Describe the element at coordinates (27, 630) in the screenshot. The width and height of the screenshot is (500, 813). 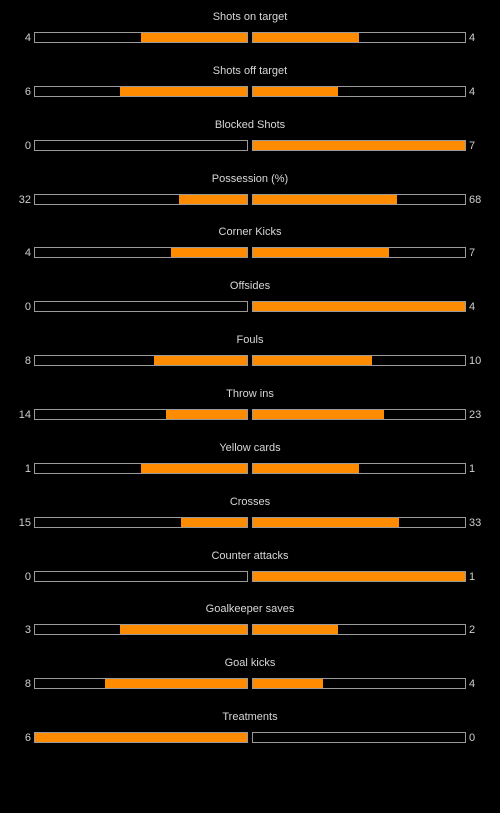
I see `home-value: 3` at that location.